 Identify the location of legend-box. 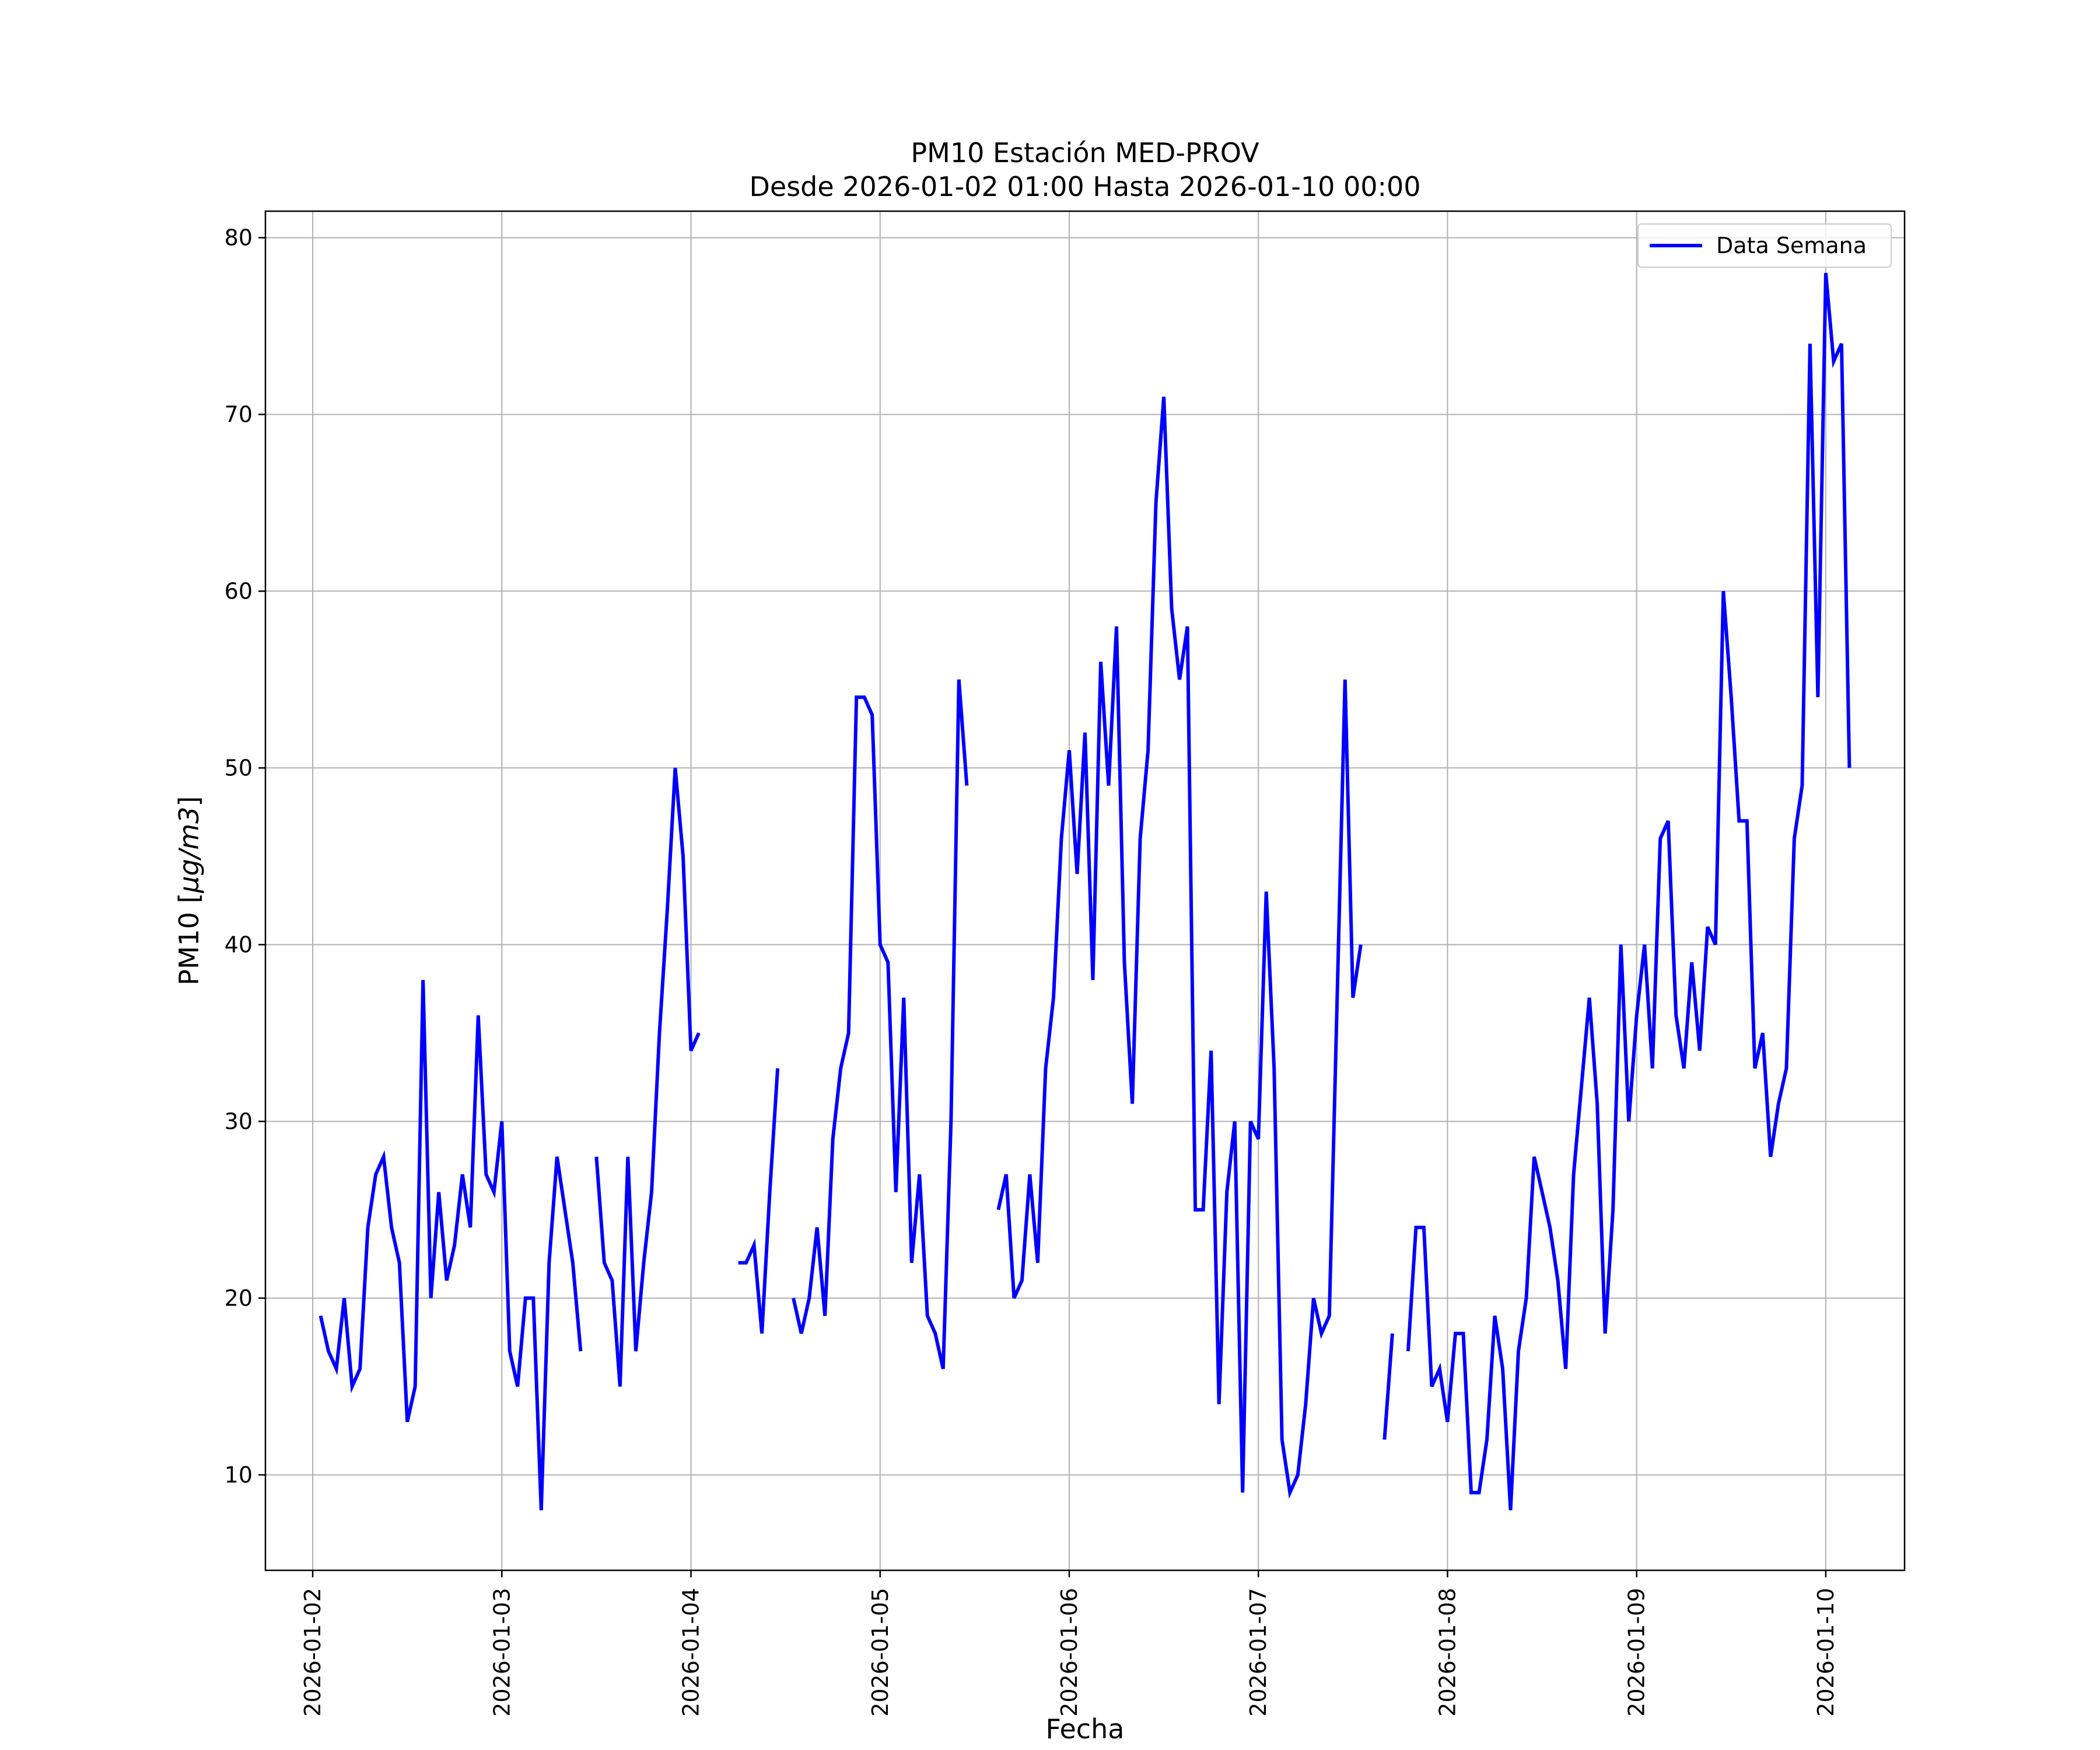
(1764, 245).